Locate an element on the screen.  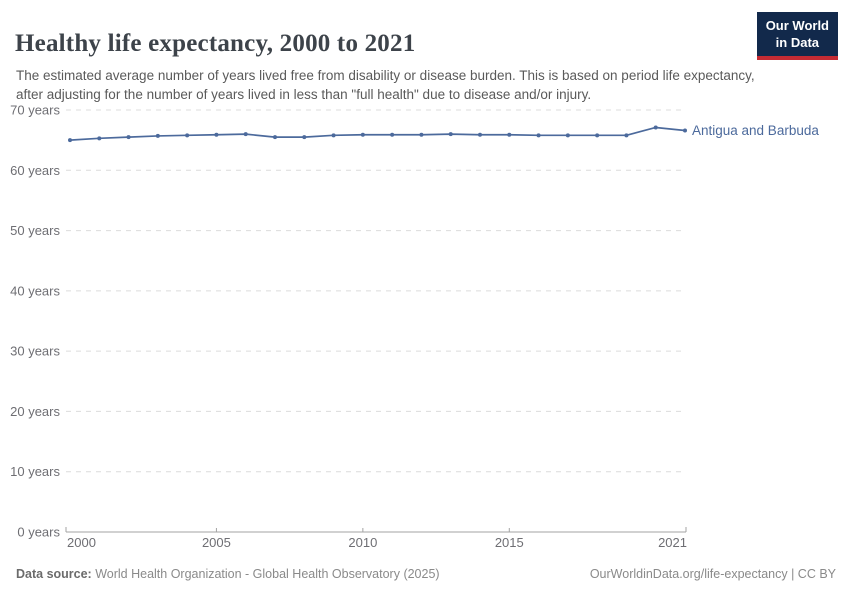
series-entity-label: Antigua and Barbuda is located at coordinates (755, 130).